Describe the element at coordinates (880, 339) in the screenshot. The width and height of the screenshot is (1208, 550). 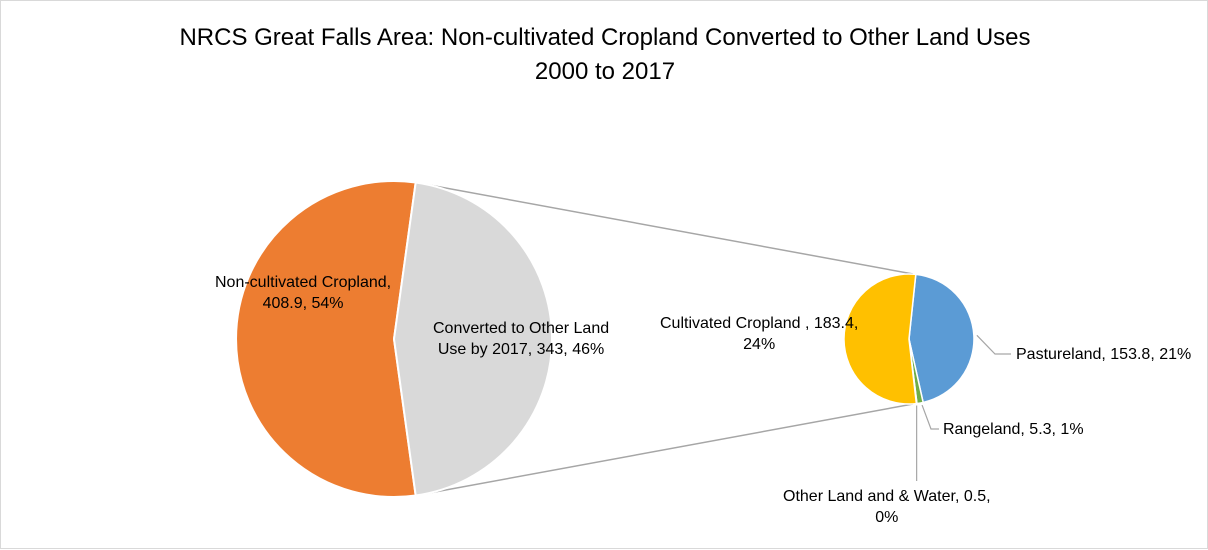
I see `pie-slice-cultivated-cropland` at that location.